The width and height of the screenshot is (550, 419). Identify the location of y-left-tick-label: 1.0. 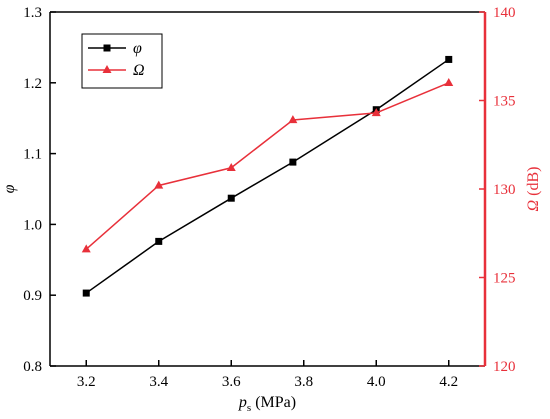
(32, 225).